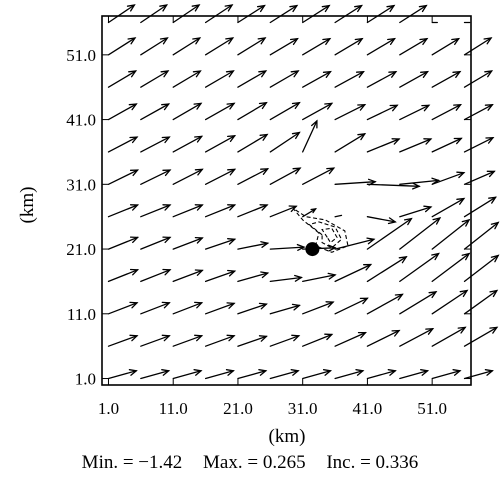  What do you see at coordinates (312, 249) in the screenshot?
I see `center-marker` at bounding box center [312, 249].